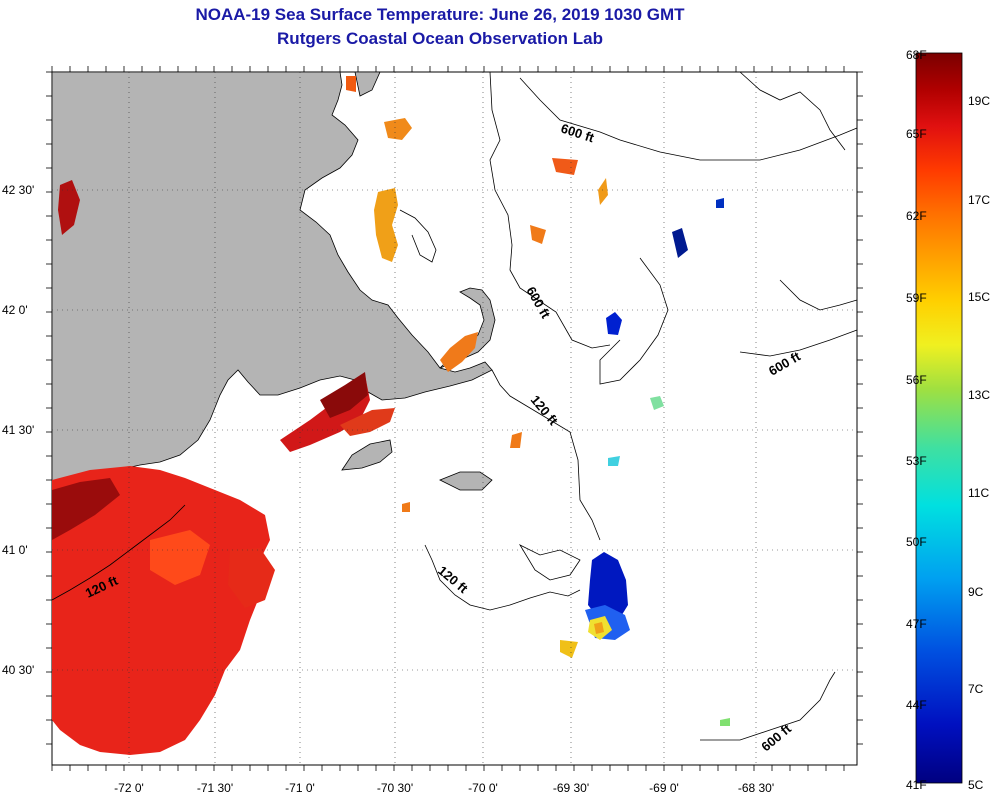  I want to click on colorbar, so click(939, 418).